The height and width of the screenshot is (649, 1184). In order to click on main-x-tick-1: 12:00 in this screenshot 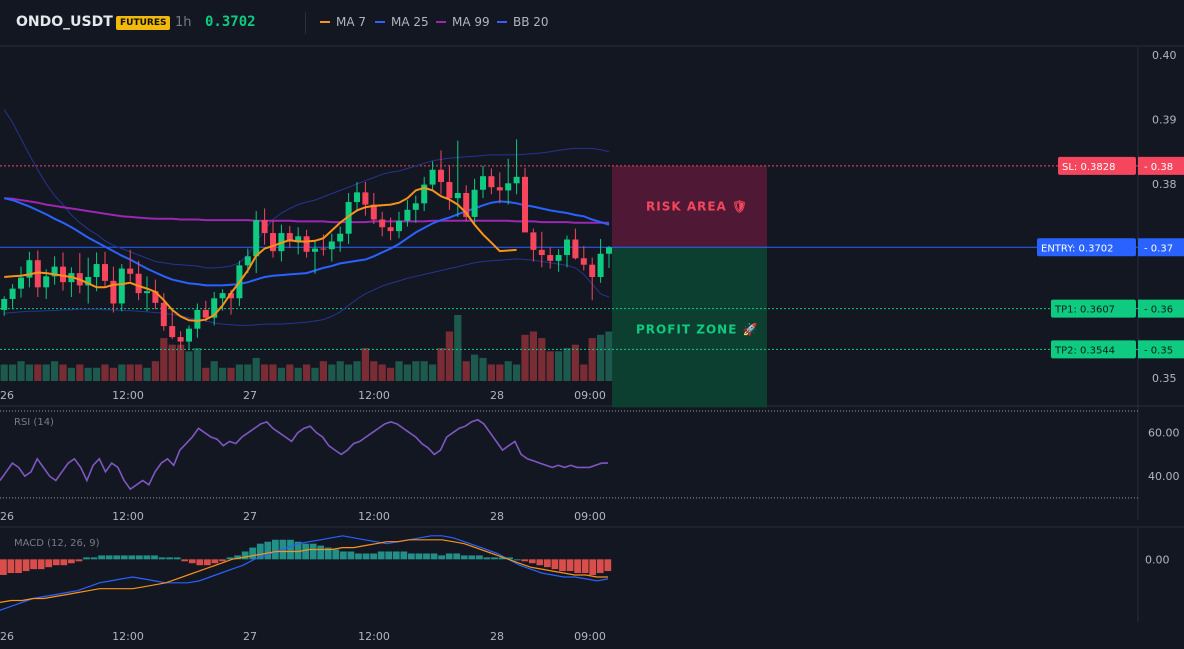, I will do `click(128, 395)`.